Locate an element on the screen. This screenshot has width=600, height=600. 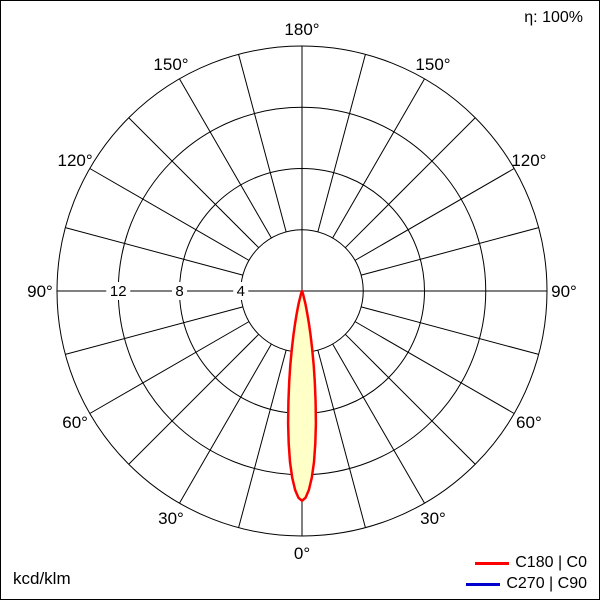
efficiency-label: η: 100% is located at coordinates (553, 17).